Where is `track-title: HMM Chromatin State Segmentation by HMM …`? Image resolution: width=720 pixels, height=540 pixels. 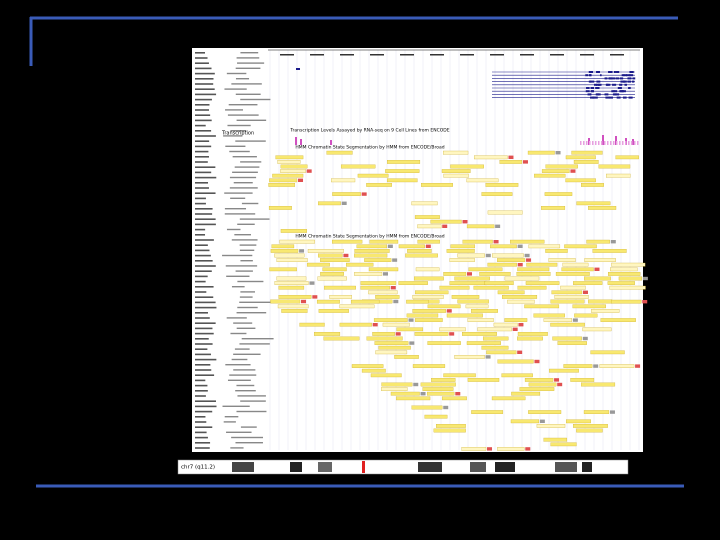 track-title: HMM Chromatin State Segmentation by HMM … is located at coordinates (369, 148).